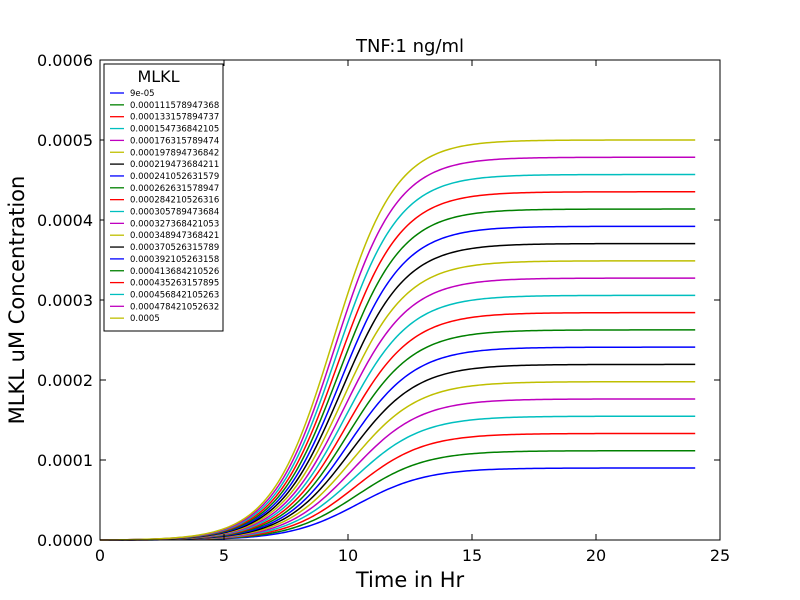  I want to click on legend-entry: 0.000197894736842, so click(174, 153).